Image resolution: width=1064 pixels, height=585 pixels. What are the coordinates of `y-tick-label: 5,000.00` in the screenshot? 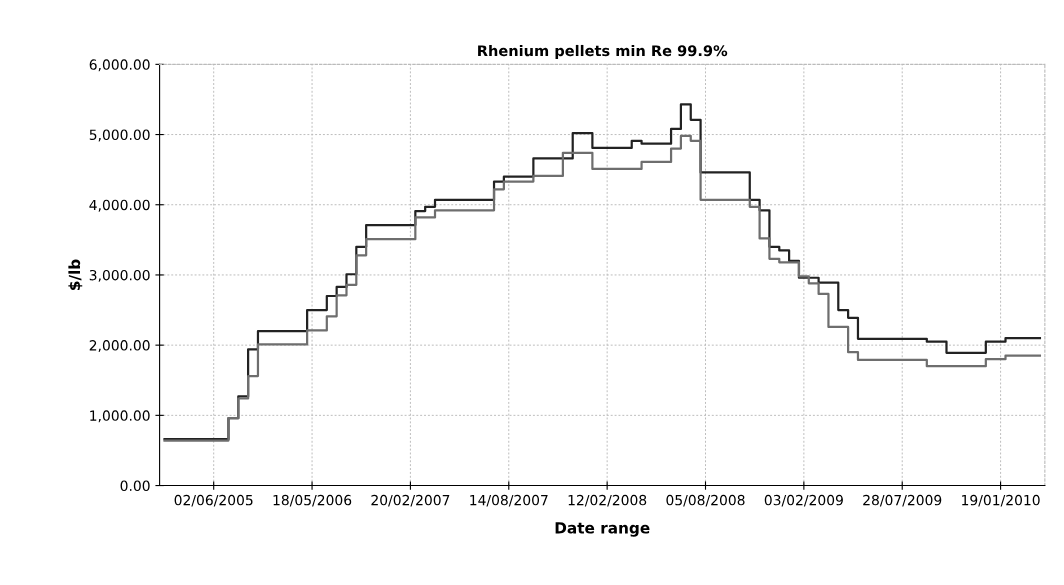 It's located at (119, 135).